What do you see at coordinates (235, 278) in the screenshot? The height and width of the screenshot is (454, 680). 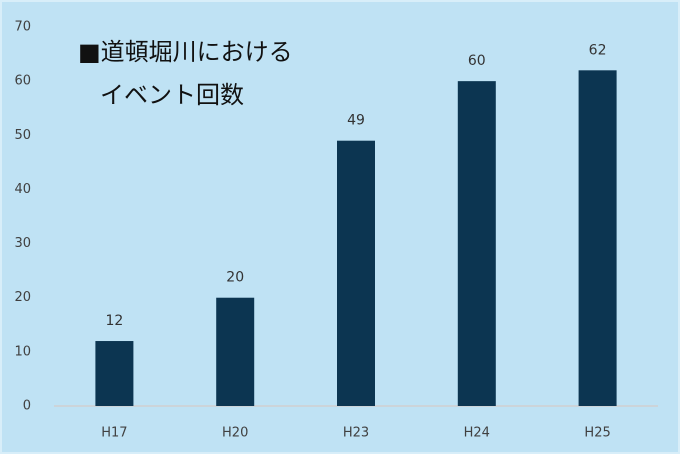 I see `data-label: 20` at bounding box center [235, 278].